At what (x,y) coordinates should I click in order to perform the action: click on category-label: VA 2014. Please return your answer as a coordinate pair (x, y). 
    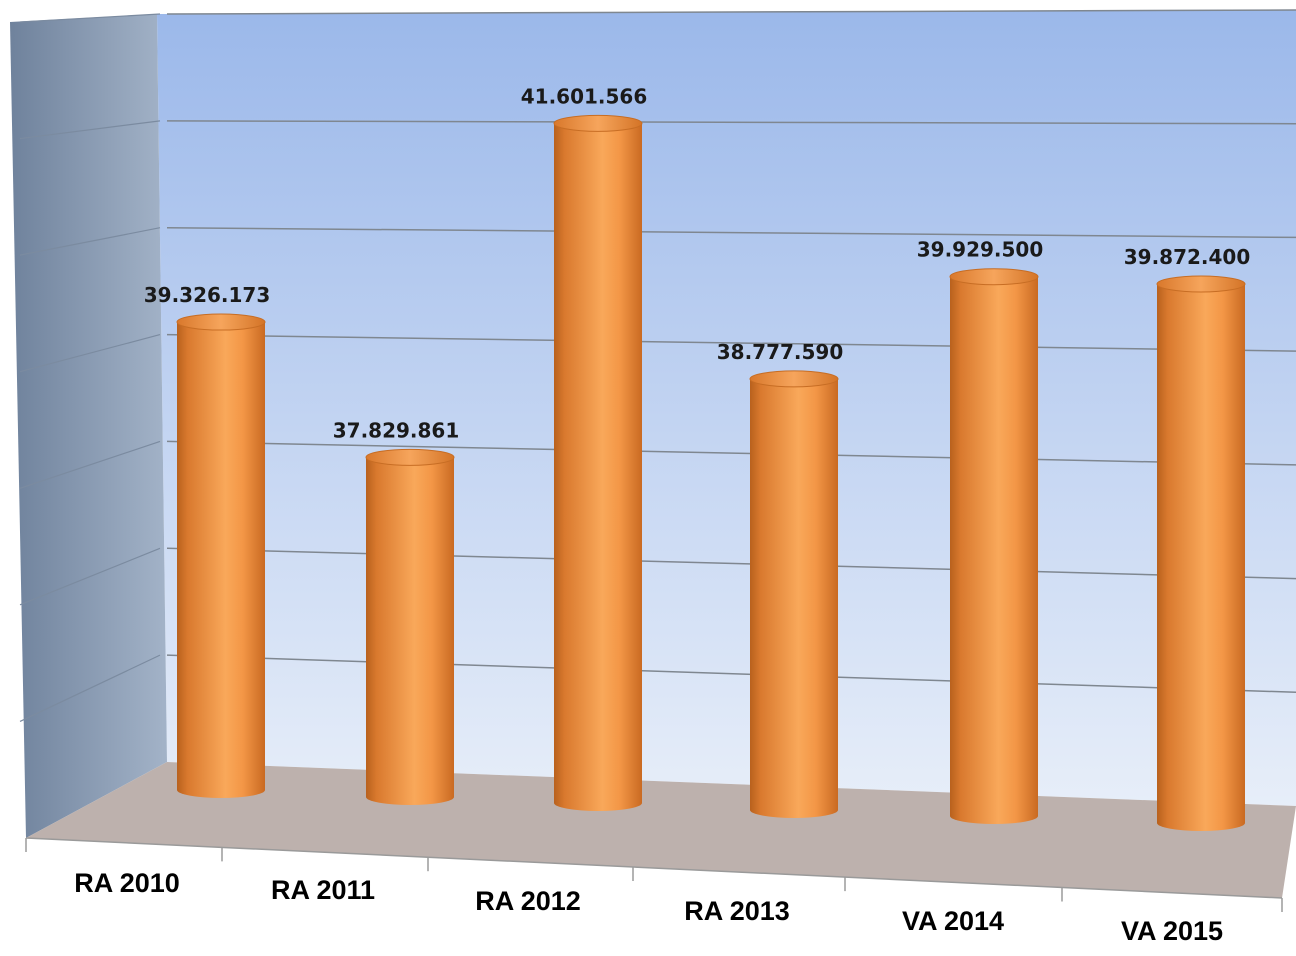
    Looking at the image, I should click on (953, 921).